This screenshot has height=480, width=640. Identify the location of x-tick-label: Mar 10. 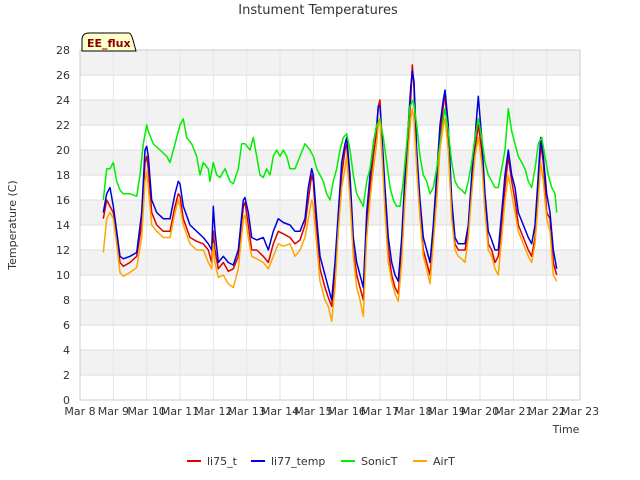
(147, 411).